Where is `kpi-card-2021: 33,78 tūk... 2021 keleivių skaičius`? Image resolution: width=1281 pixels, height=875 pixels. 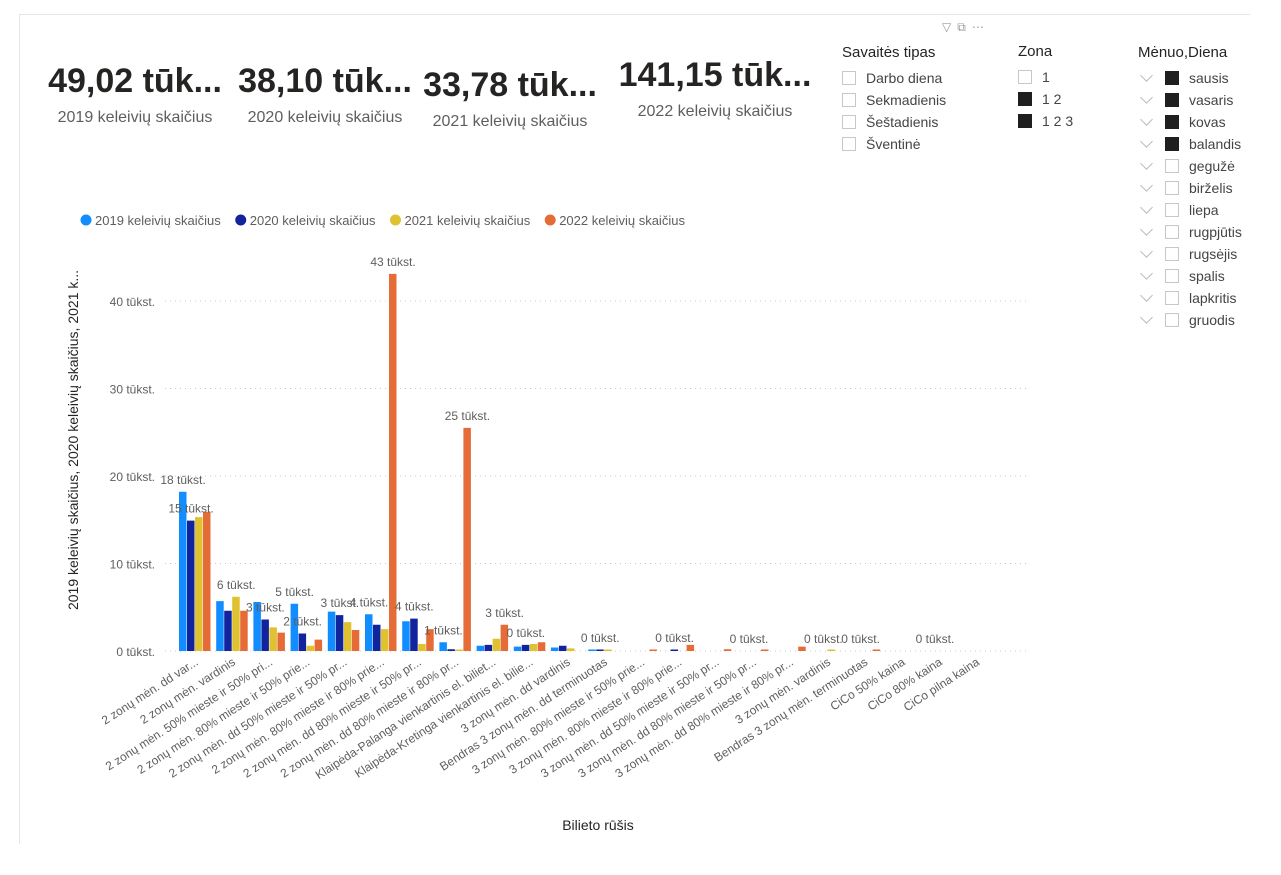
kpi-card-2021: 33,78 tūk... 2021 keleivių skaičius is located at coordinates (510, 98).